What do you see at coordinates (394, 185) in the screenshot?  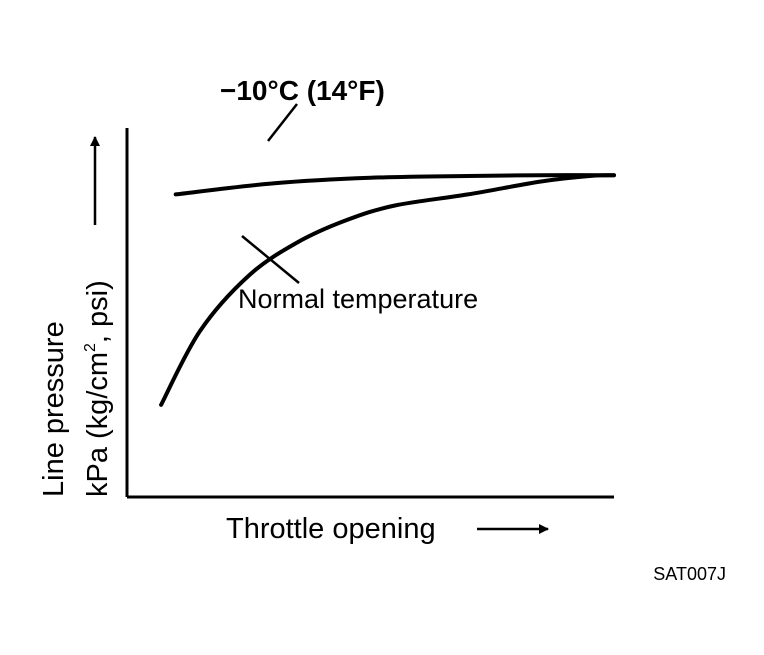 I see `series-line-cold` at bounding box center [394, 185].